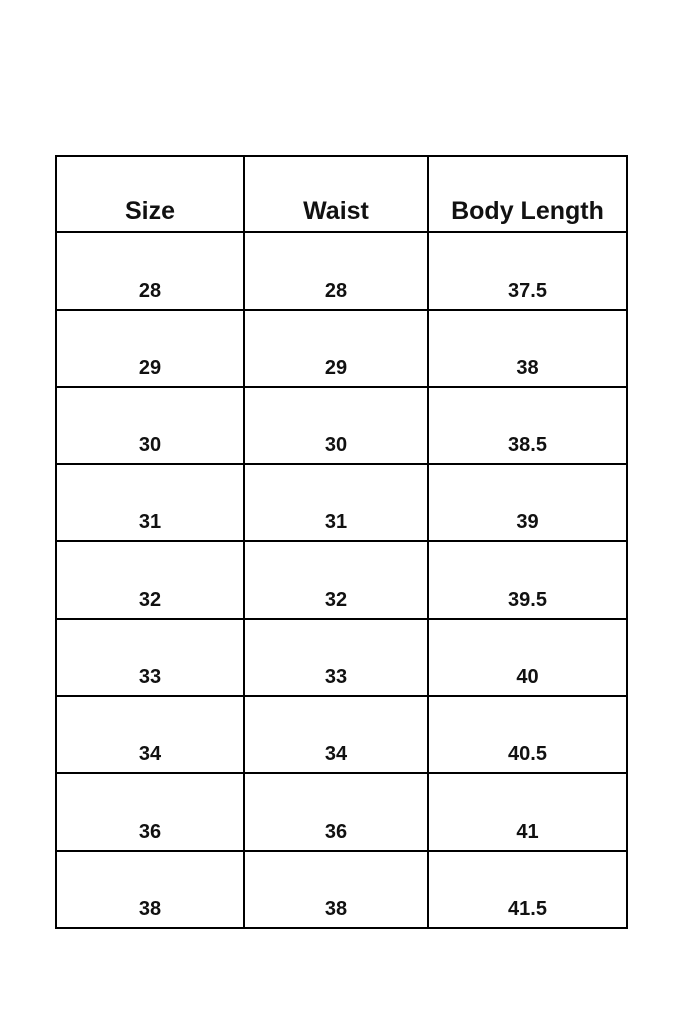  I want to click on table-row: 36 36 41, so click(341, 812).